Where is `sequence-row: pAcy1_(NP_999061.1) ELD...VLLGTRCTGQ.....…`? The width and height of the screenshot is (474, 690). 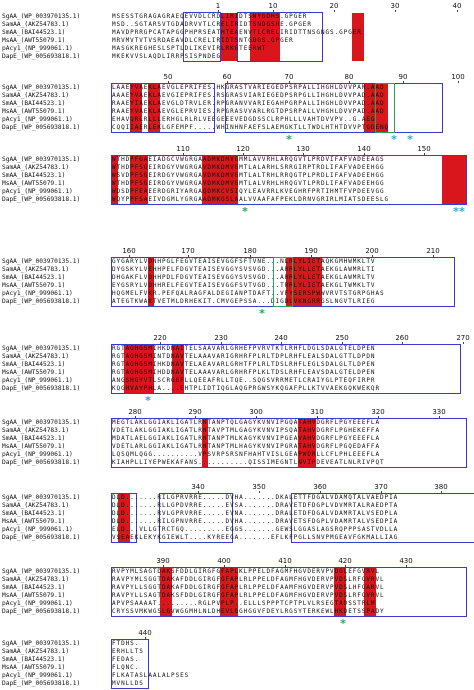 sequence-row: pAcy1_(NP_999061.1) ELD...VLLGTRCTGQ.....… is located at coordinates (237, 530).